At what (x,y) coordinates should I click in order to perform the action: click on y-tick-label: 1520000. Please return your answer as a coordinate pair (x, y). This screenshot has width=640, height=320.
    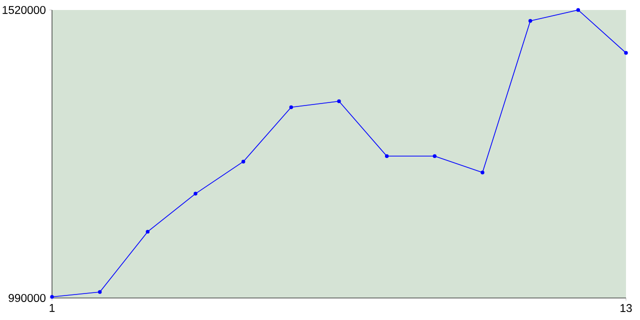
    Looking at the image, I should click on (24, 10).